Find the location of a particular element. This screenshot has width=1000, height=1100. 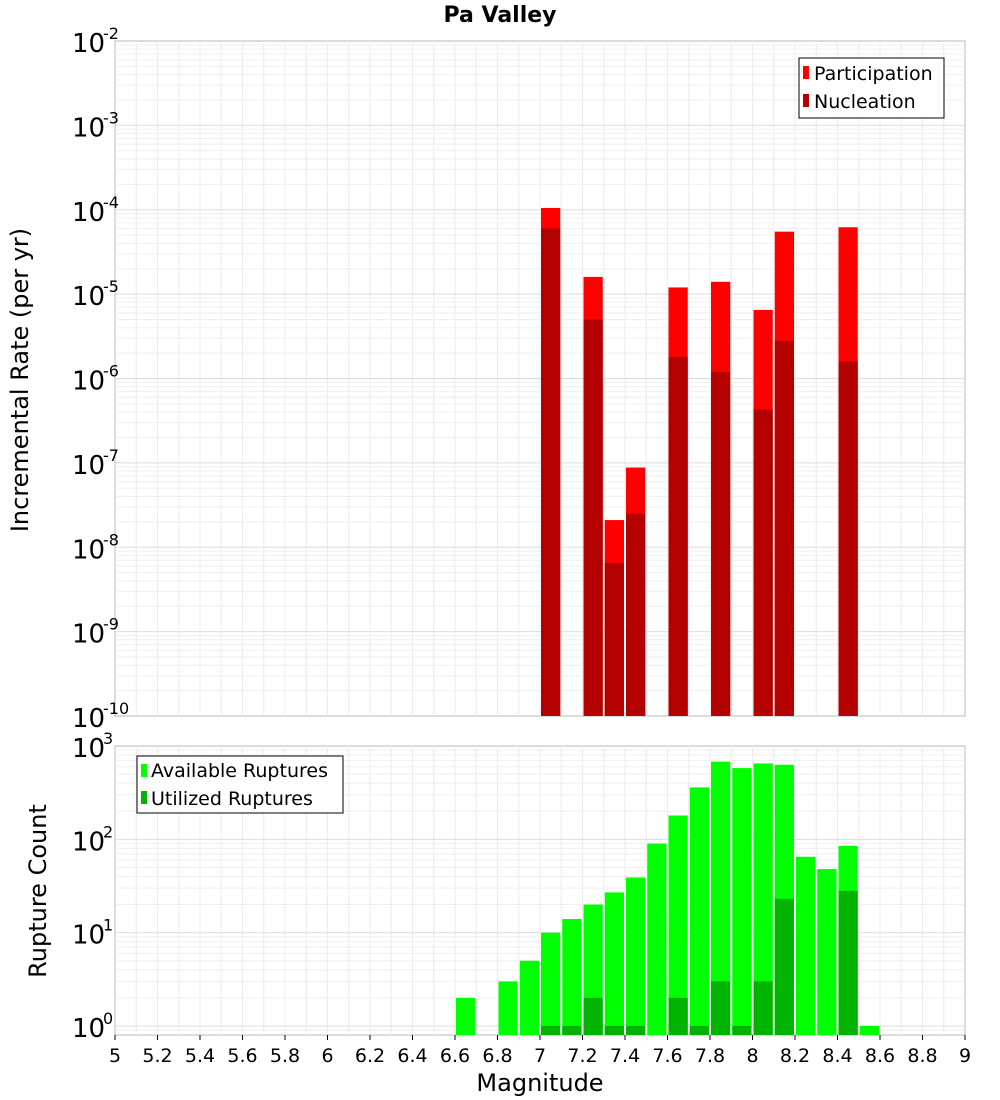

bottom-y-tick-exponent: 2 is located at coordinates (108, 831).